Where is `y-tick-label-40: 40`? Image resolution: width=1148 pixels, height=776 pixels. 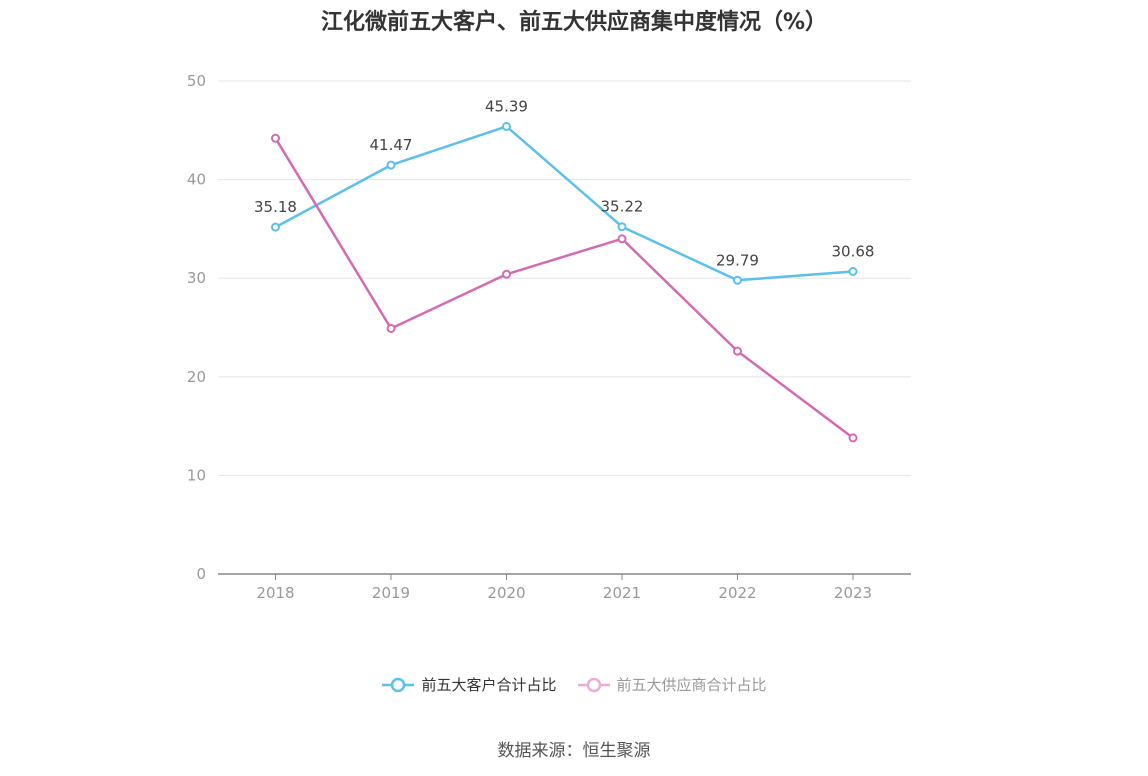 y-tick-label-40: 40 is located at coordinates (196, 180).